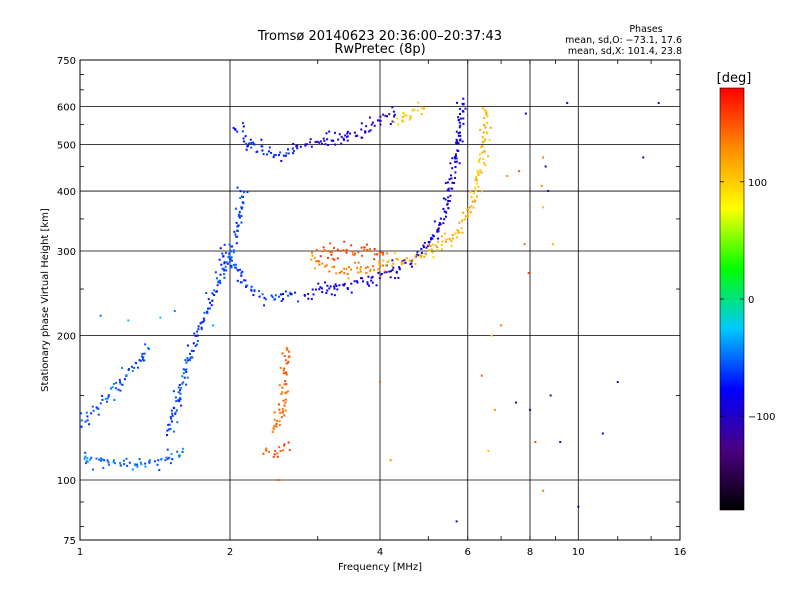 The height and width of the screenshot is (600, 800). What do you see at coordinates (645, 29) in the screenshot?
I see `phase-box-heading: Phases` at bounding box center [645, 29].